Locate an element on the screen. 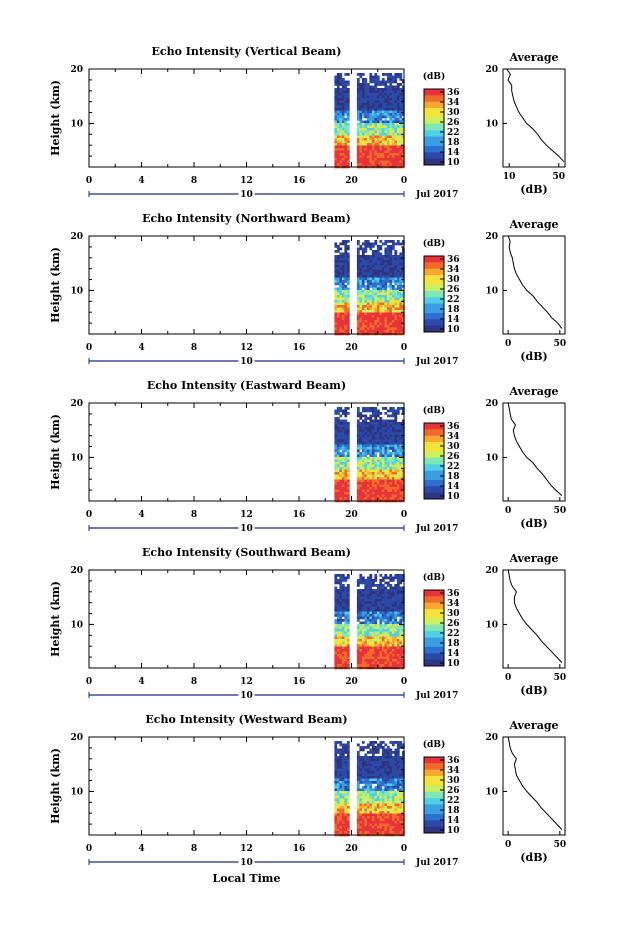  heatmap is located at coordinates (369, 120).